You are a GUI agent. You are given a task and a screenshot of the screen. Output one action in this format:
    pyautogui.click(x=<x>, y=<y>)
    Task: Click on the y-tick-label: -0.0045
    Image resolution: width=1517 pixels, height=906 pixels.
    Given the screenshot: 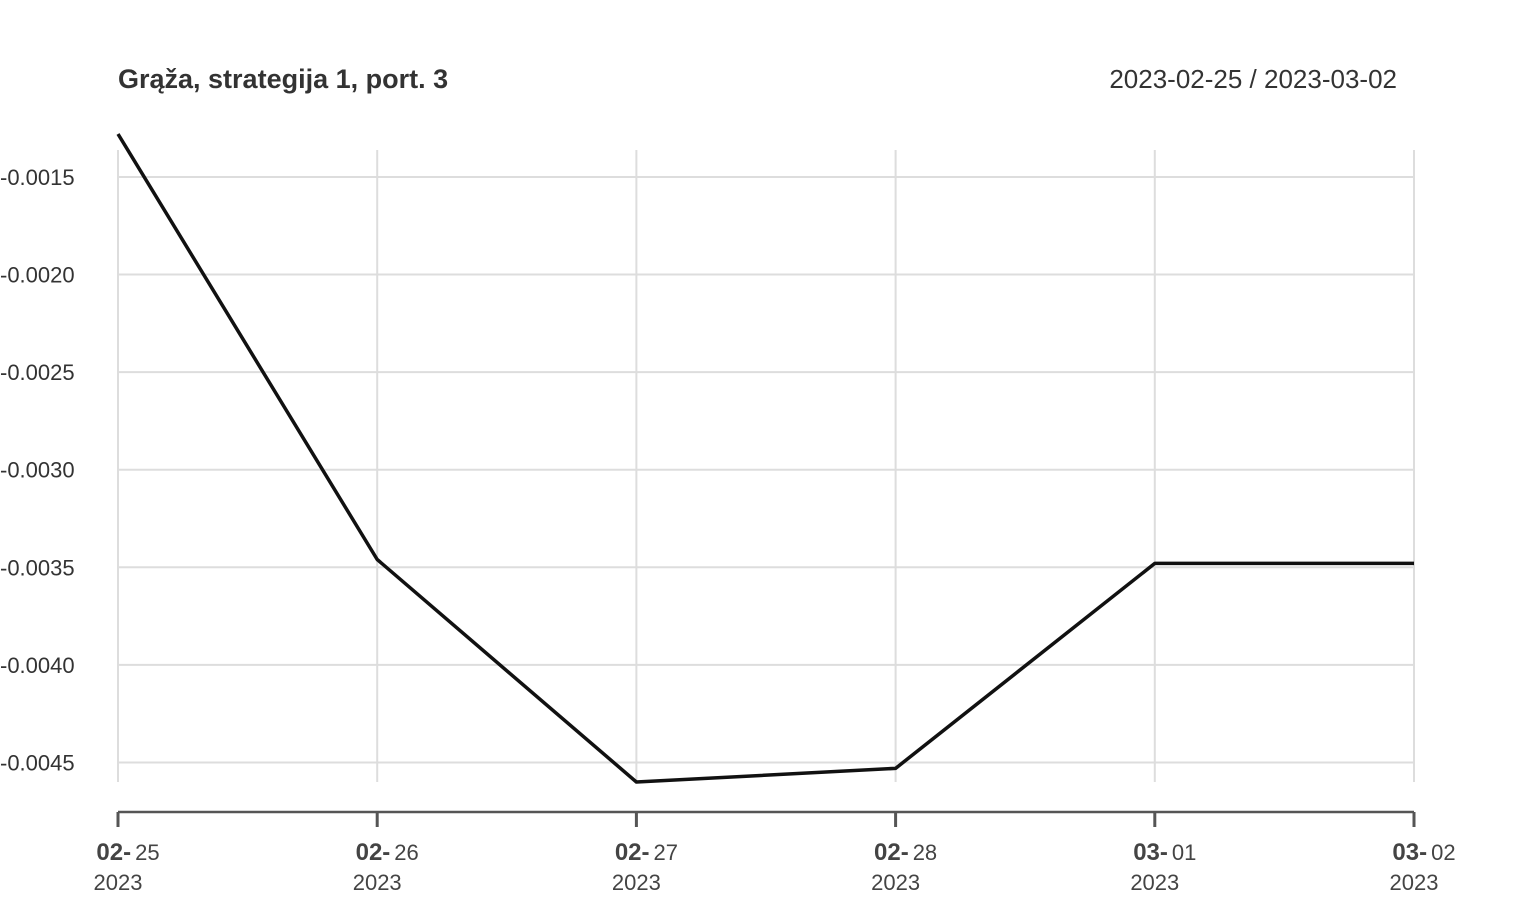 What is the action you would take?
    pyautogui.click(x=37, y=762)
    